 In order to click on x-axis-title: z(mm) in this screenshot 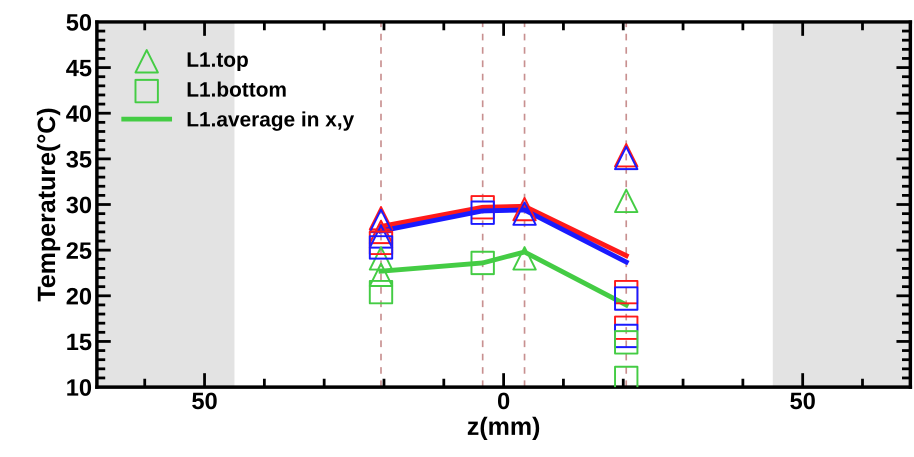, I will do `click(504, 428)`.